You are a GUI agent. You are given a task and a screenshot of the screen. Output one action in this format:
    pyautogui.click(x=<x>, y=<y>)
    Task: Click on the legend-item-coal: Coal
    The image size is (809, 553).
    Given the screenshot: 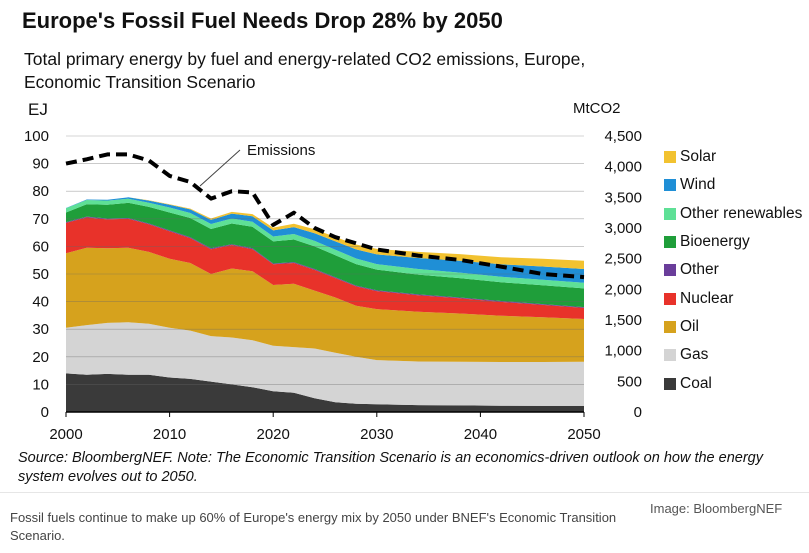 What is the action you would take?
    pyautogui.click(x=733, y=383)
    